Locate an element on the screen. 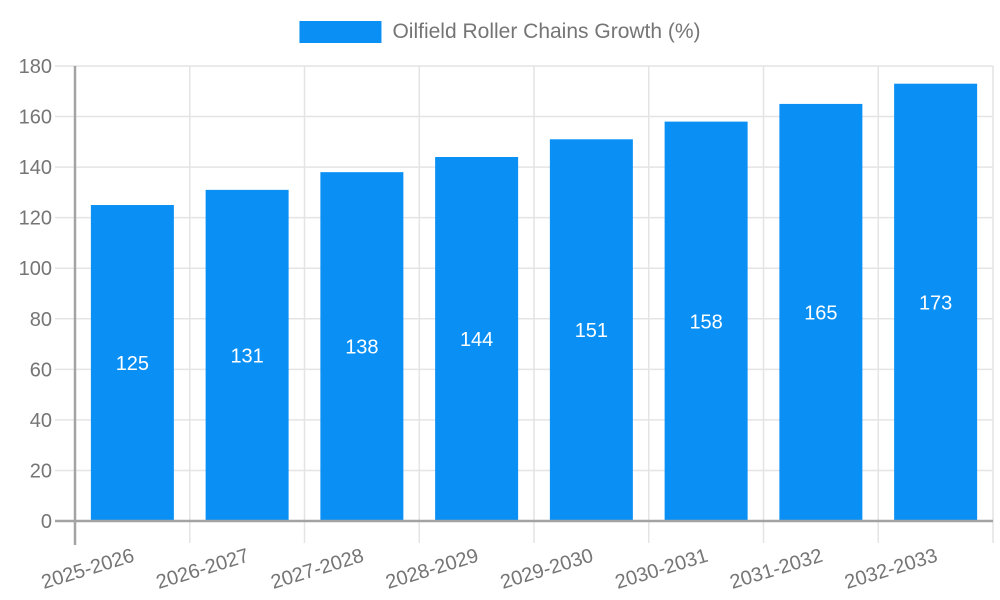  bar-2032-2033 is located at coordinates (936, 302).